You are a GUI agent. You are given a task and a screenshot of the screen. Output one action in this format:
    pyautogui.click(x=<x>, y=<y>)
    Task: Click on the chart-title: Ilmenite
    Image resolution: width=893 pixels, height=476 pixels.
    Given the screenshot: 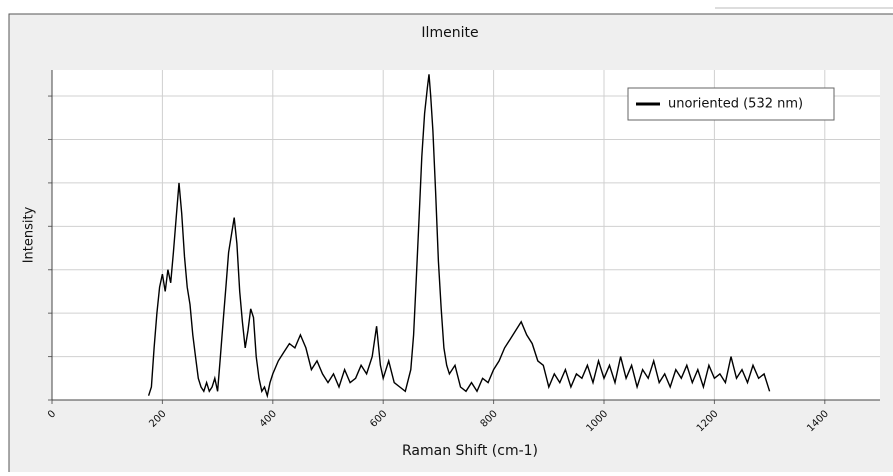 What is the action you would take?
    pyautogui.click(x=449, y=33)
    